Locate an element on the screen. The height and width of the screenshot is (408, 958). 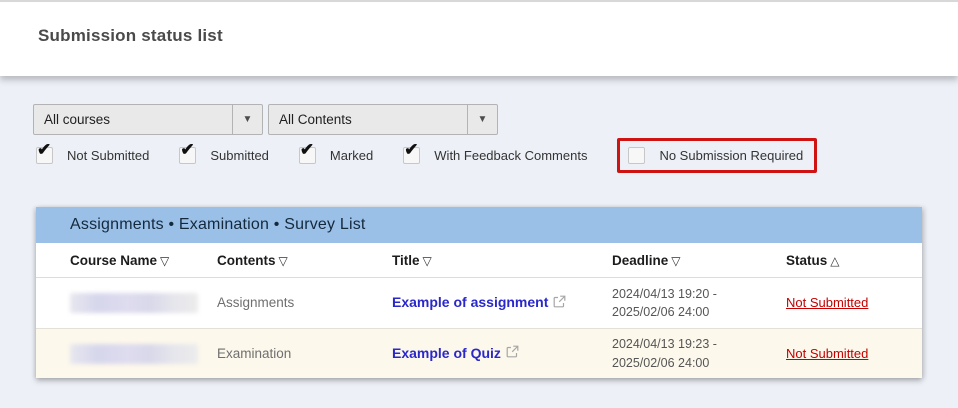
cell-title: Example of Quiz is located at coordinates (495, 354).